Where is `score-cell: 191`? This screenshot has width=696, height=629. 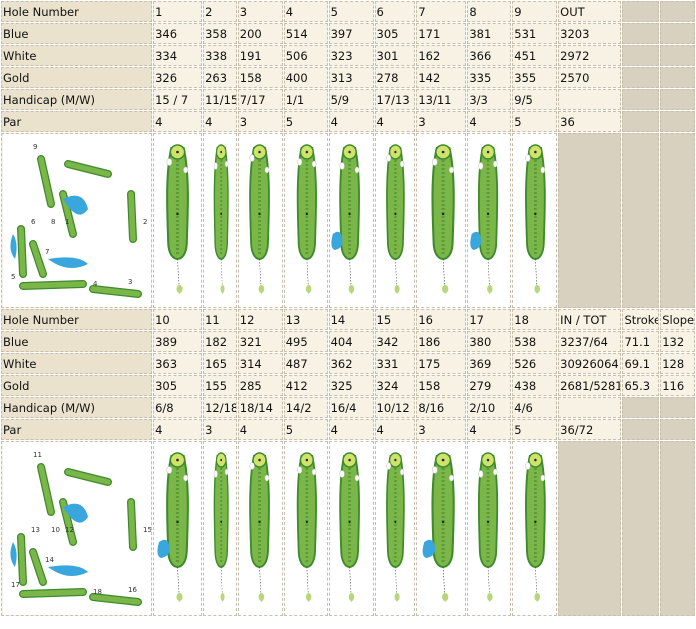 score-cell: 191 is located at coordinates (260, 55).